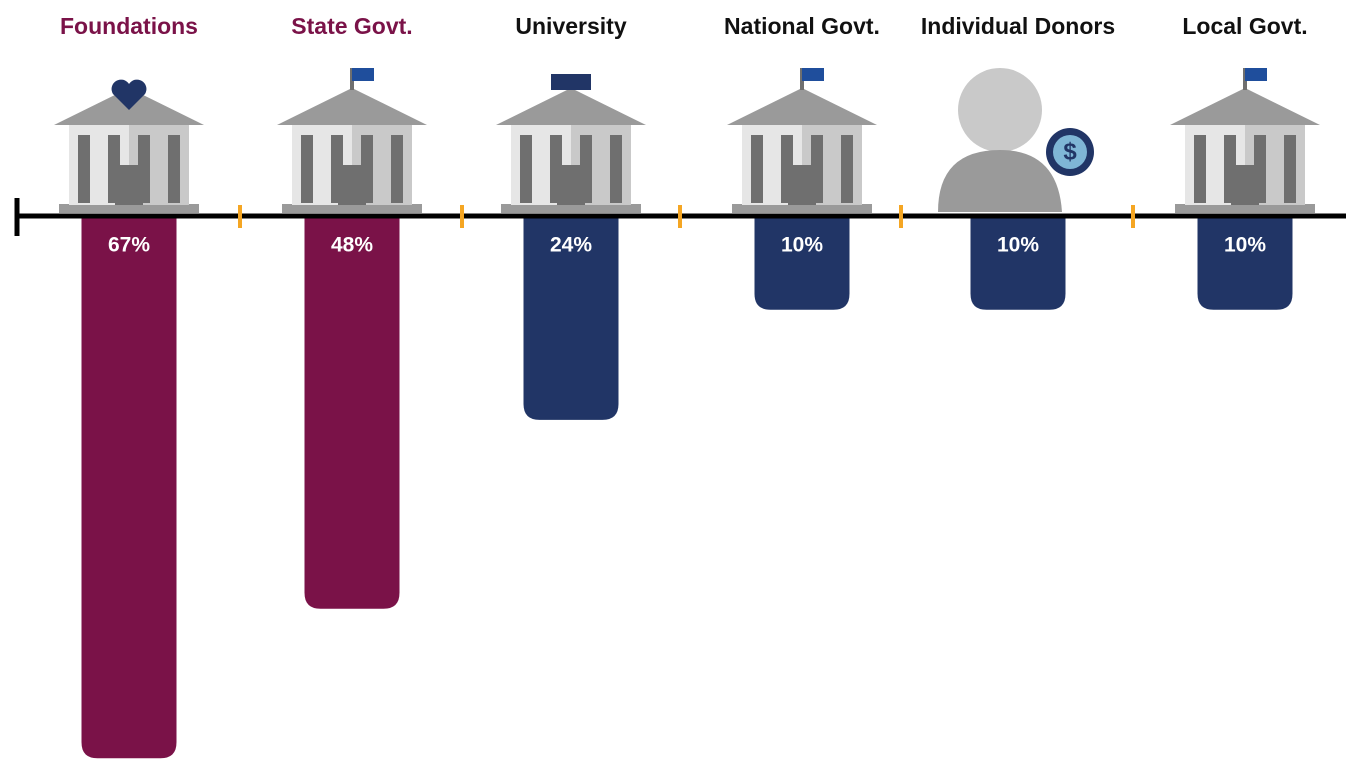  I want to click on category-label: State Govt., so click(351, 26).